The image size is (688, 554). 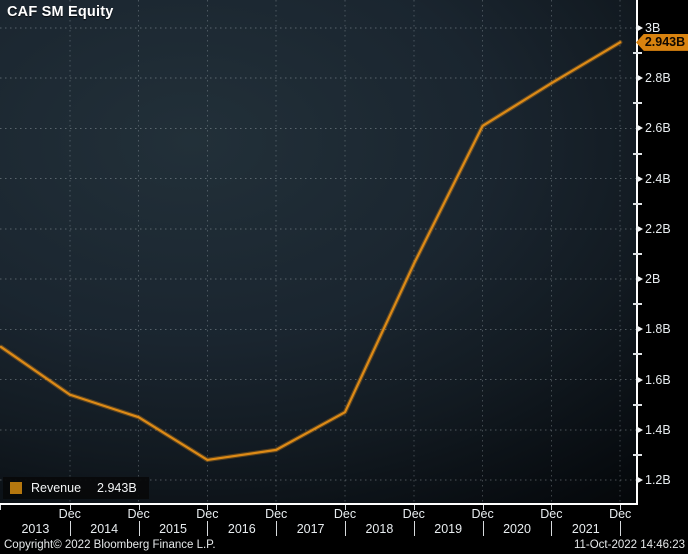 What do you see at coordinates (60, 12) in the screenshot?
I see `page-title: CAF SM Equity` at bounding box center [60, 12].